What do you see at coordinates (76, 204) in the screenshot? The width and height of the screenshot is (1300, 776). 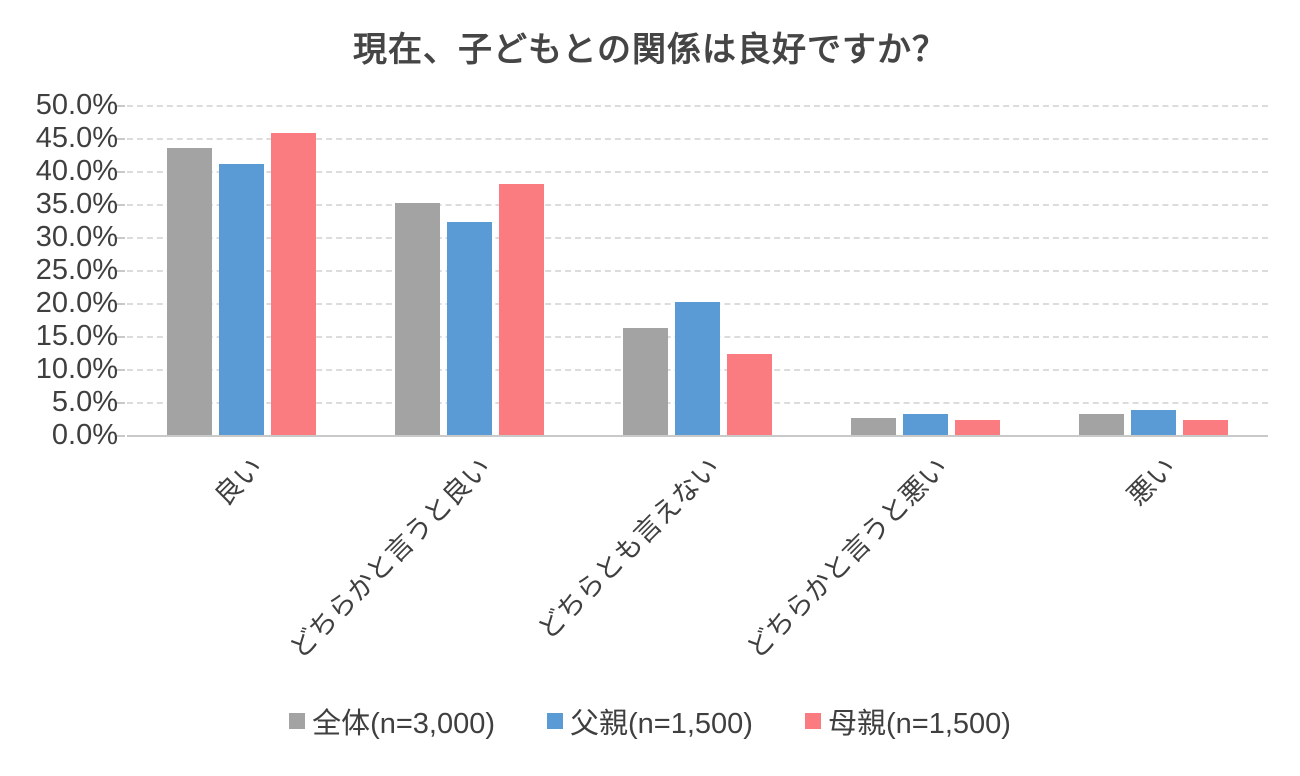 I see `y-axis-tick-label: 35.0%` at bounding box center [76, 204].